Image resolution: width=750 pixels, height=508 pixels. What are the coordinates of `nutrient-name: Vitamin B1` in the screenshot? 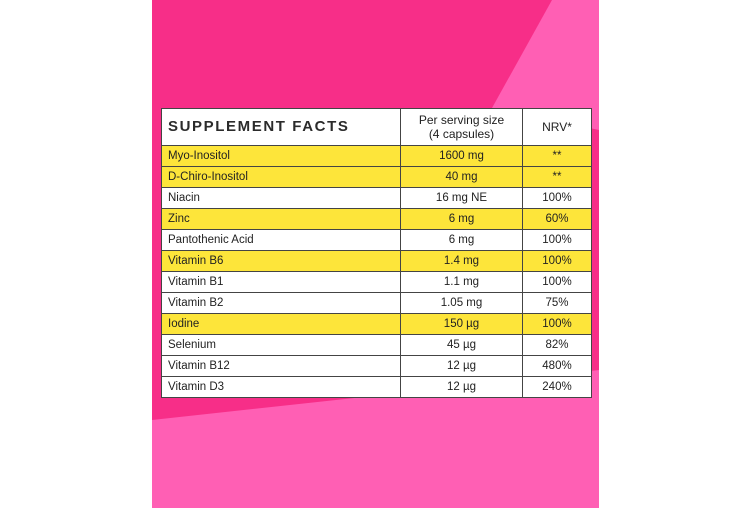 It's located at (281, 282).